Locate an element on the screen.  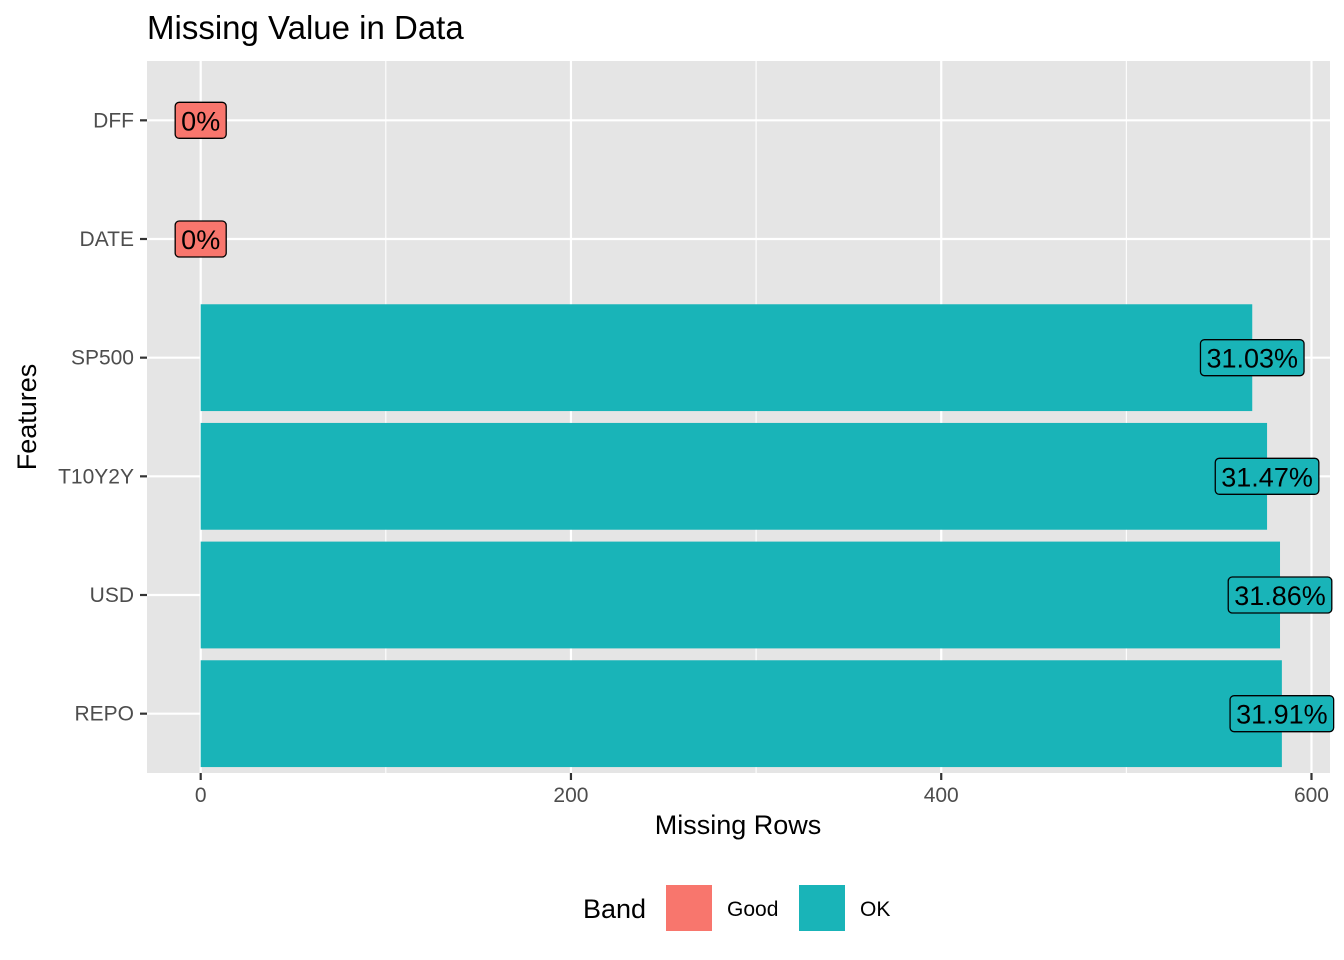
y-tick-label: T10Y2Y is located at coordinates (96, 476).